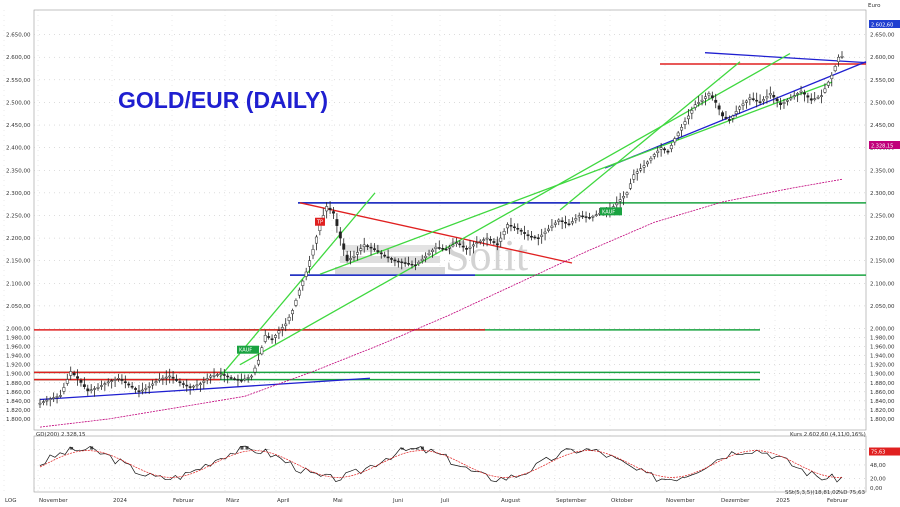 Image resolution: width=900 pixels, height=507 pixels. Describe the element at coordinates (882, 393) in the screenshot. I see `y-tick-label-right: 1.860,00` at that location.